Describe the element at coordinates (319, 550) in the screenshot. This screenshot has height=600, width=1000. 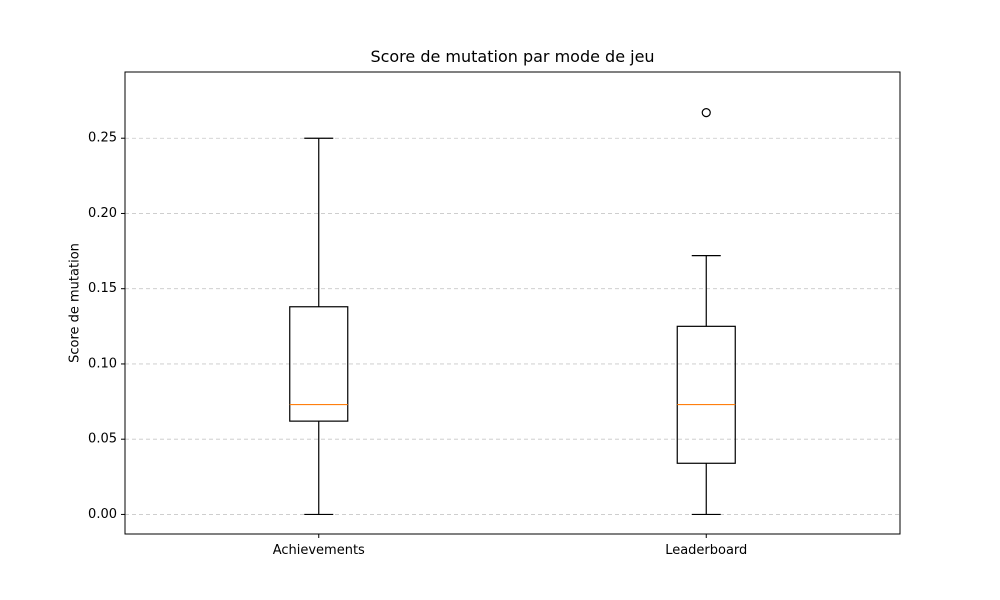
I see `x-tick-label: Achievements` at that location.